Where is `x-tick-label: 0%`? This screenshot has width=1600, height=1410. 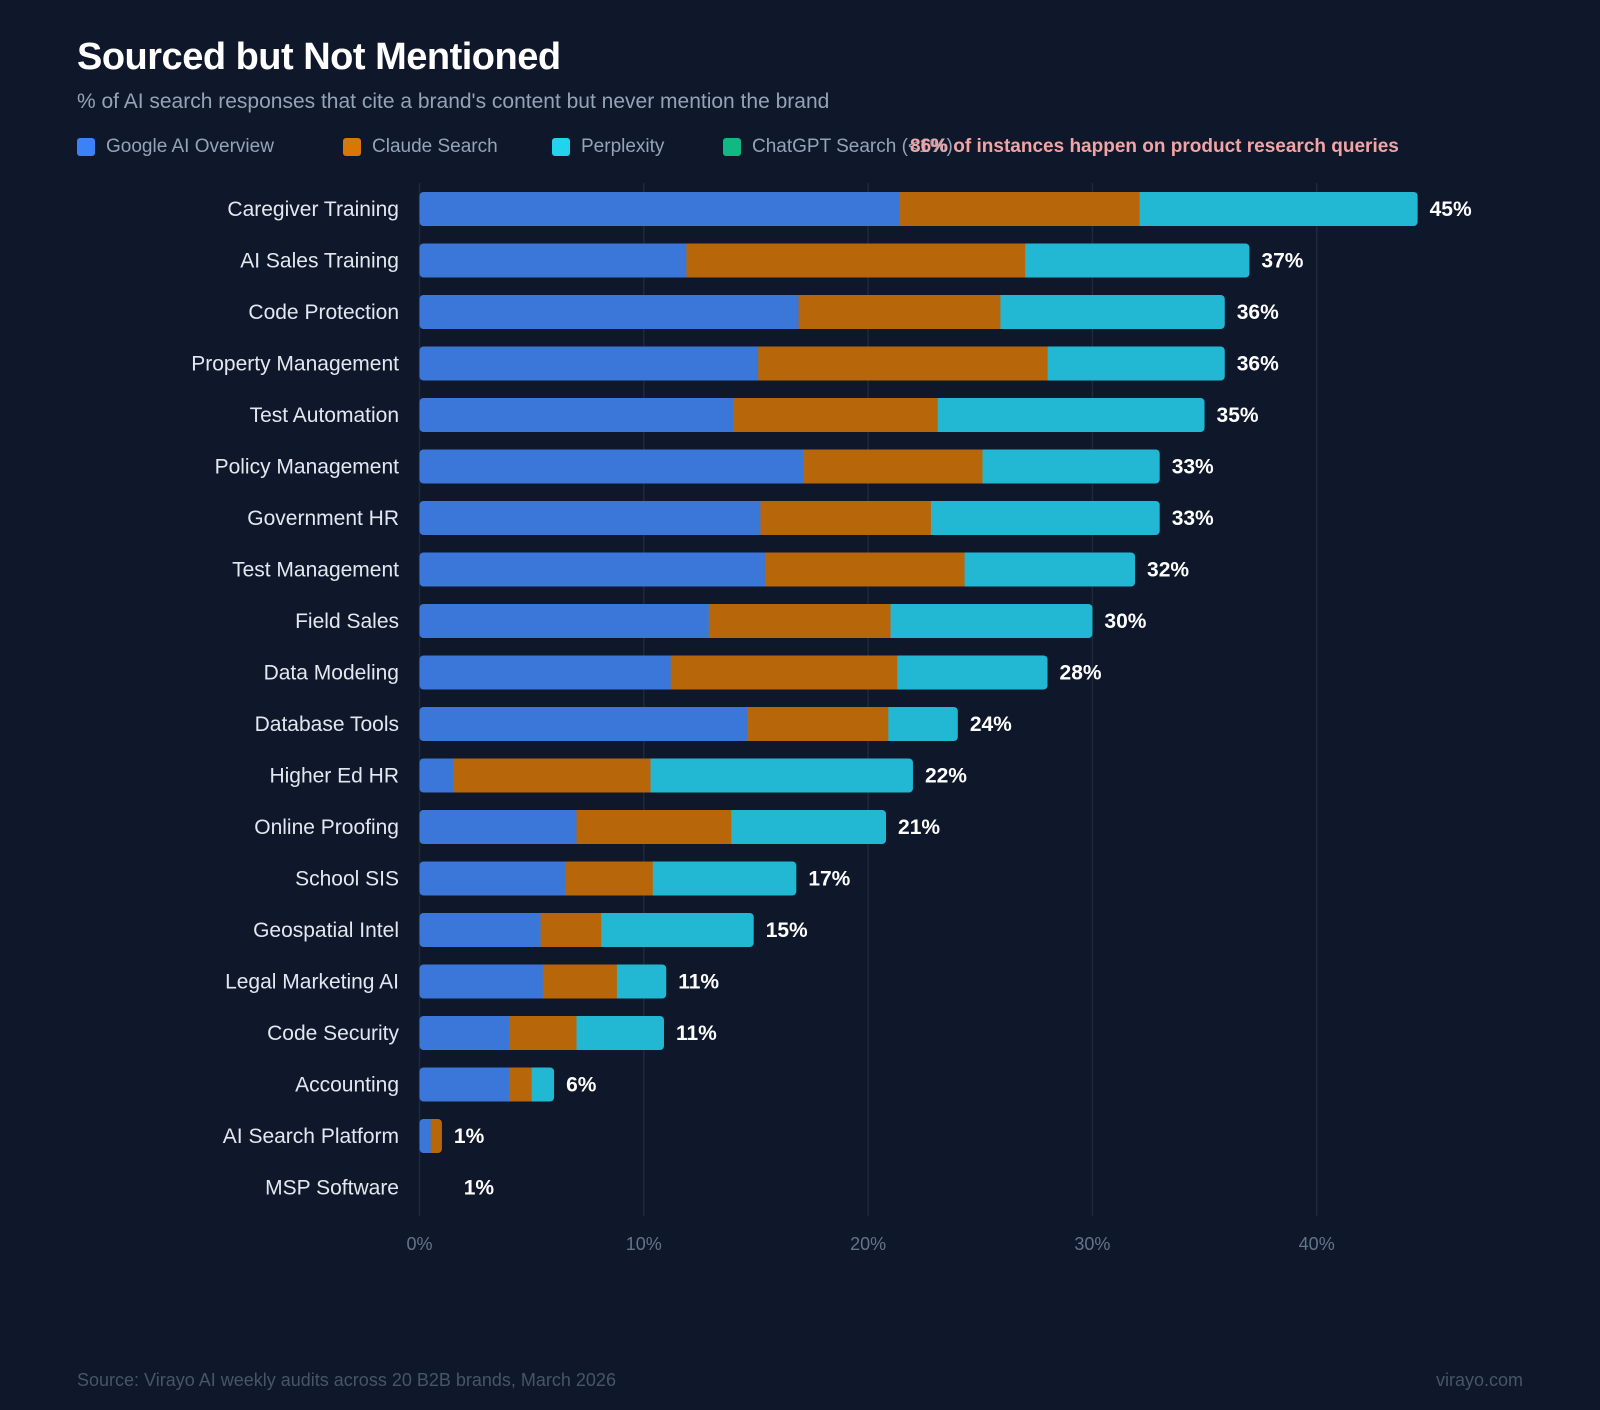 x-tick-label: 0% is located at coordinates (419, 1244).